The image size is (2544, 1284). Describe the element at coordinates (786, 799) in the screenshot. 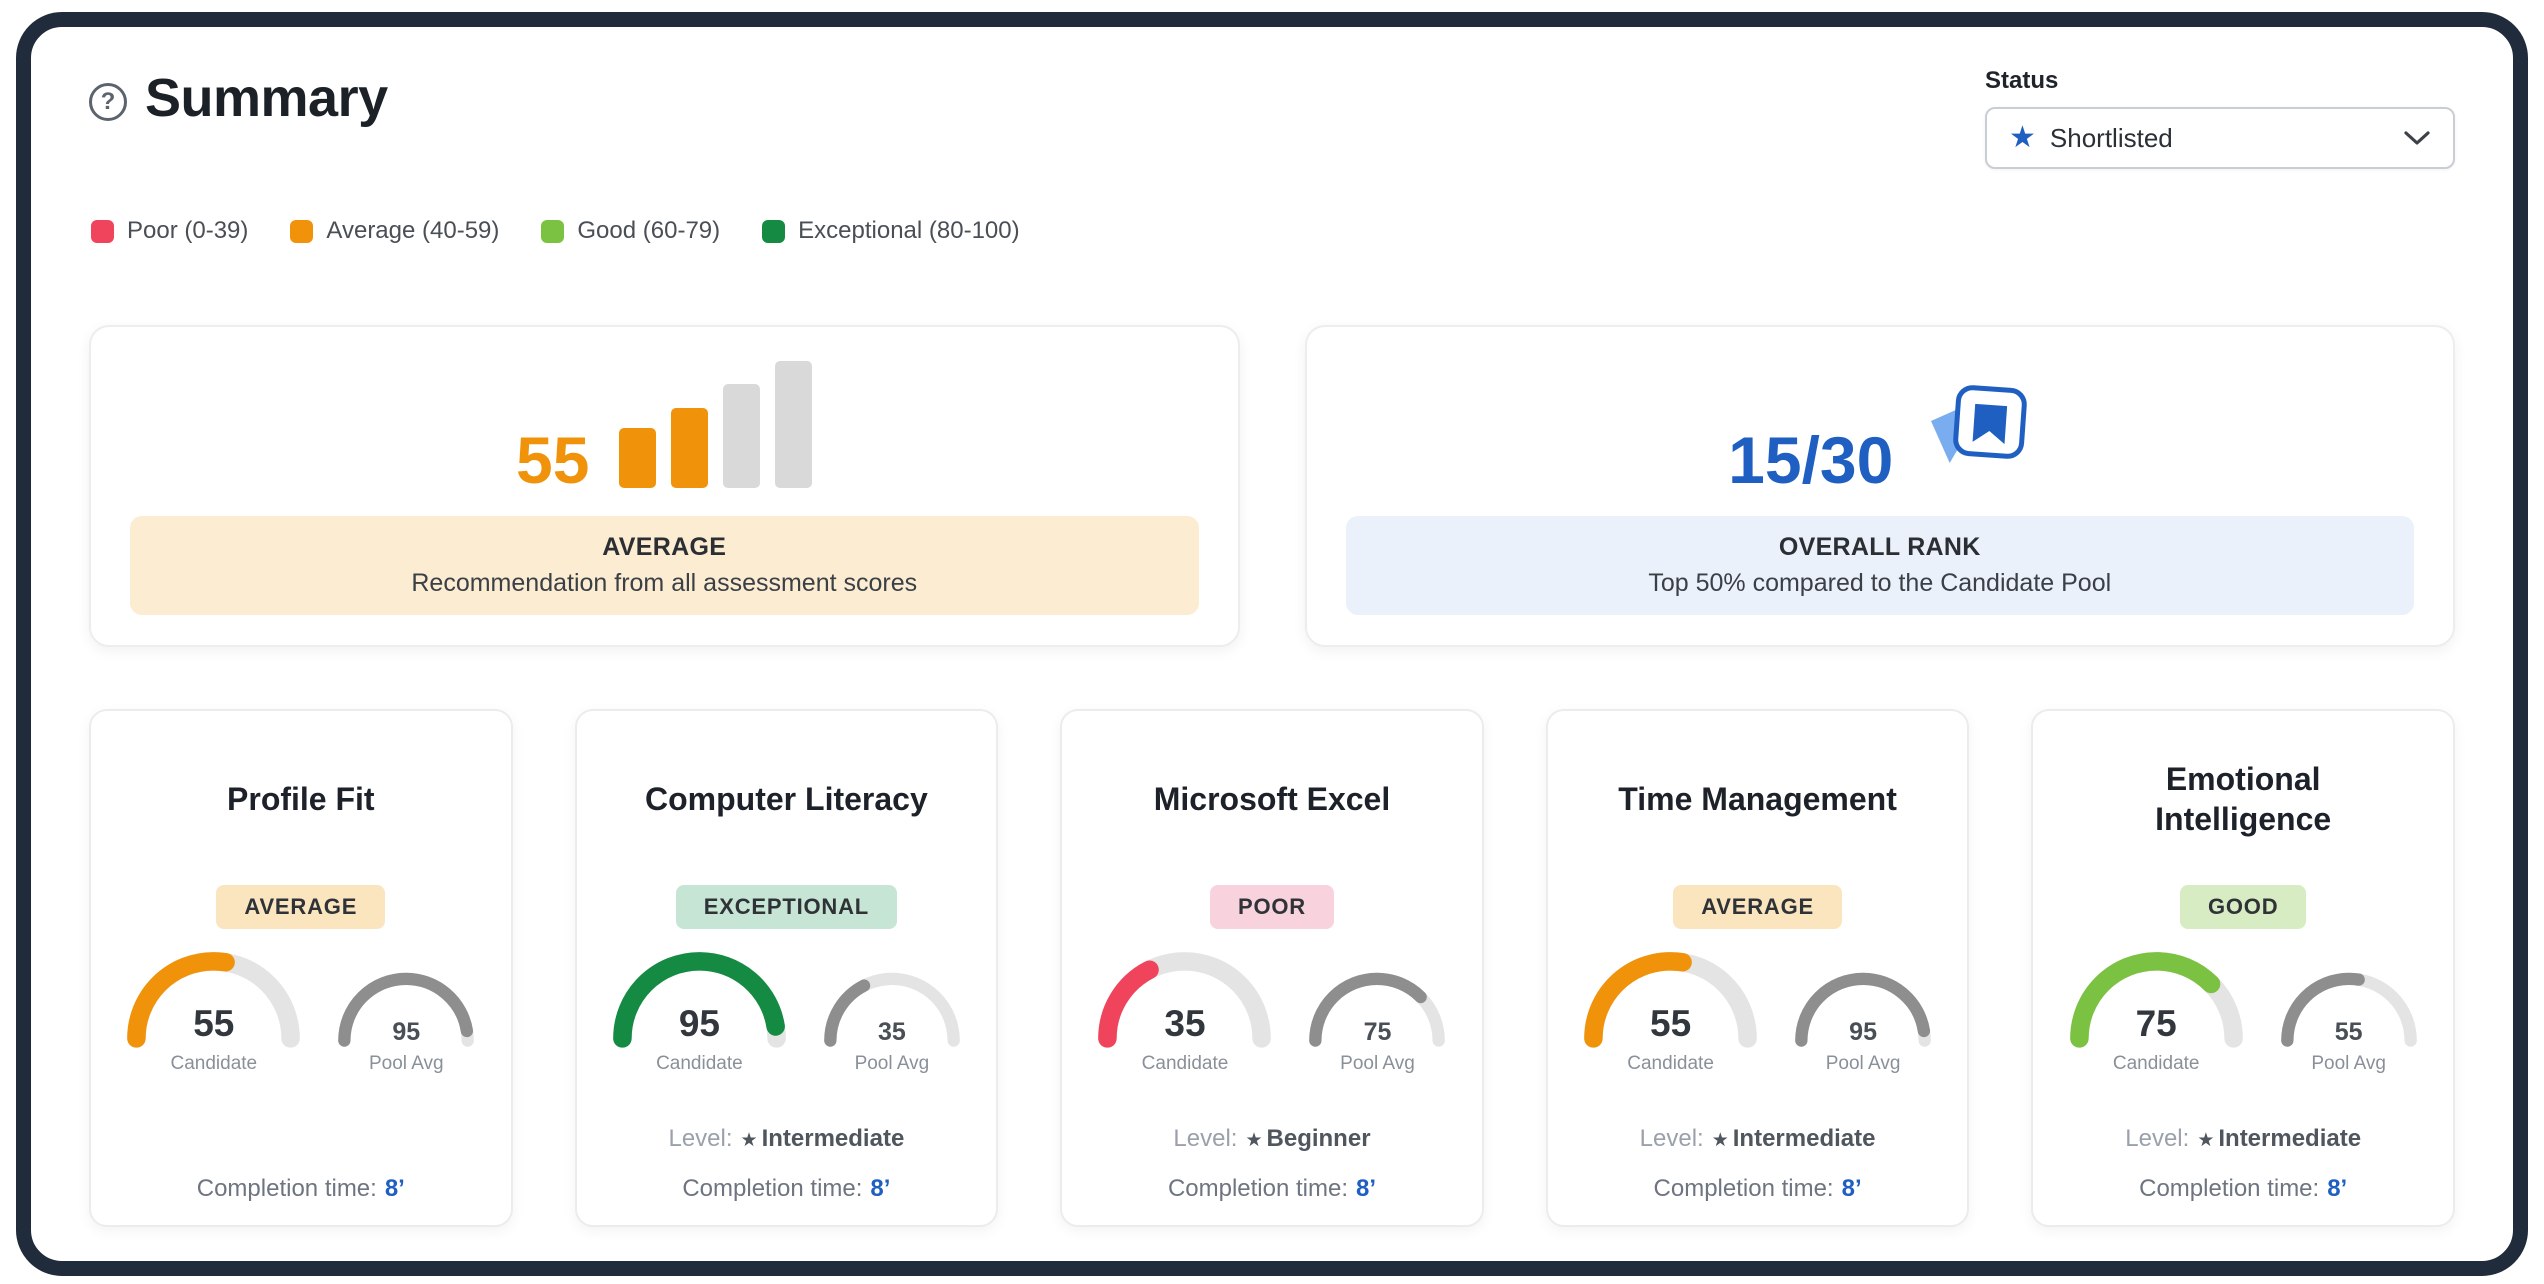

I see `skill-title: Computer Literacy` at that location.